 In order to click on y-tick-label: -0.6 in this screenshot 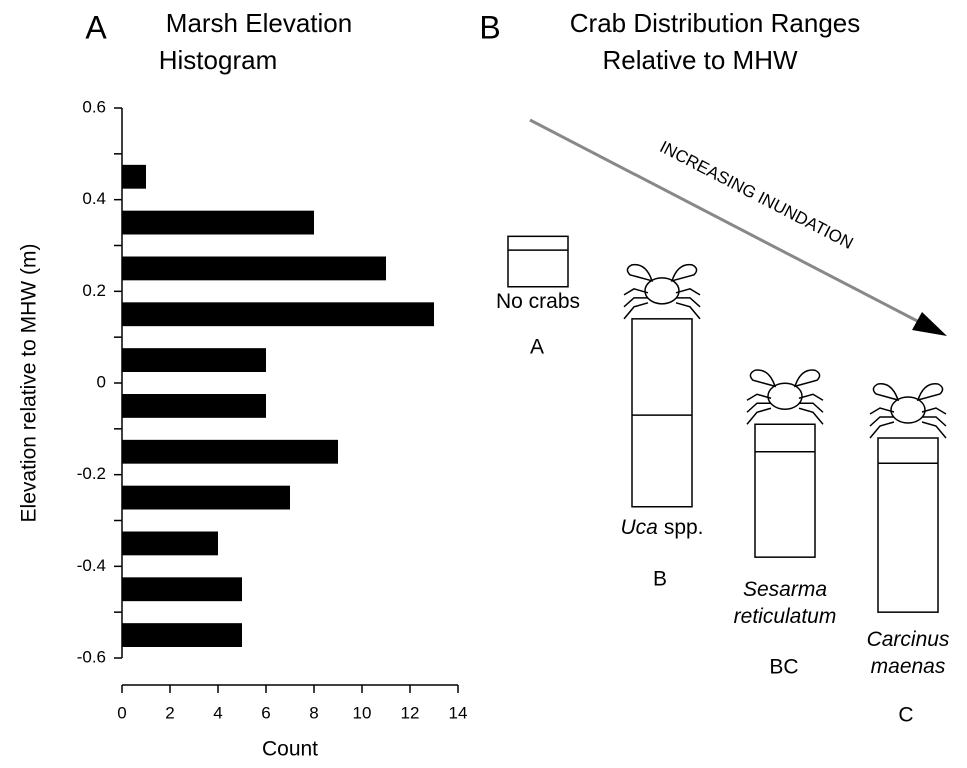, I will do `click(91, 656)`.